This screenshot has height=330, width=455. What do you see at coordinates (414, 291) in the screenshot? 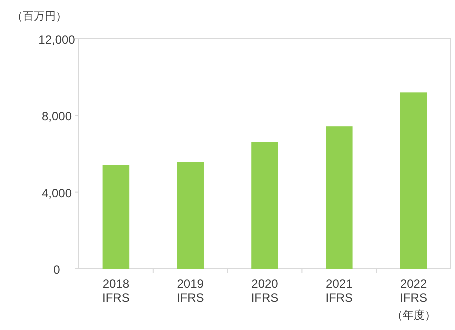
I see `x-tick-label: 2022 IFRS` at bounding box center [414, 291].